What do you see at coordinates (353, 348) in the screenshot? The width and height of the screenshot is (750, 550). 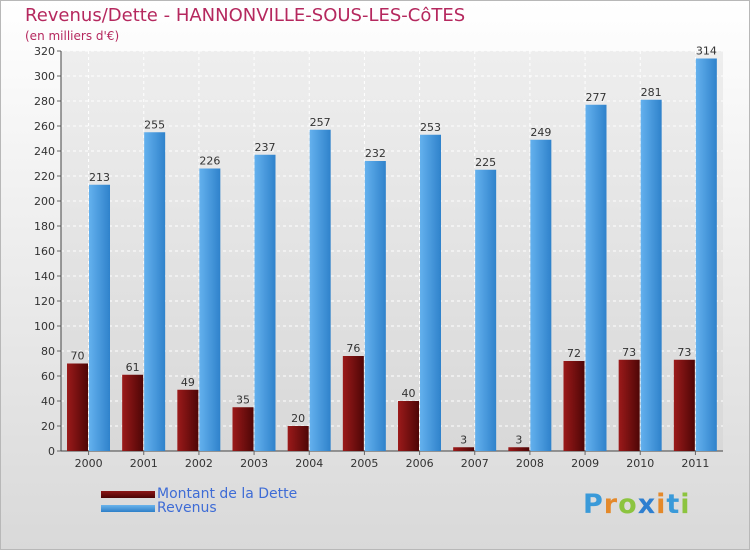 I see `data-label-dette: 76` at bounding box center [353, 348].